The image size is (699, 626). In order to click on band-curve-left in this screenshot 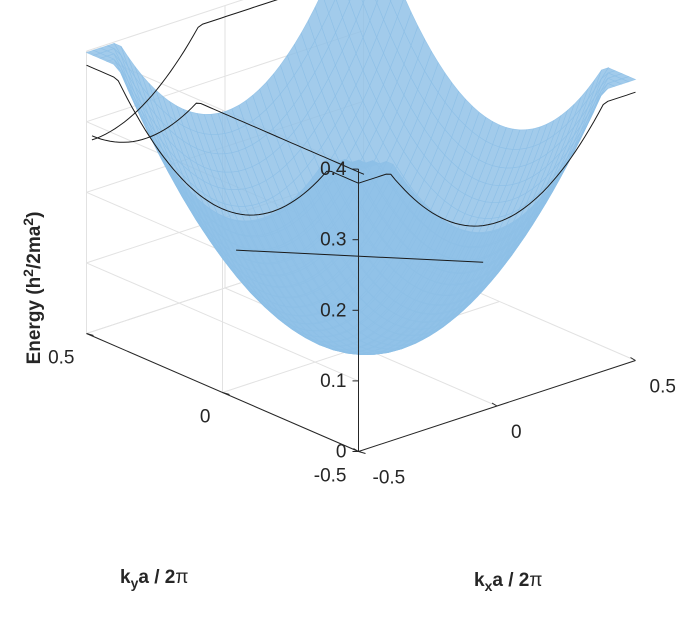, I will do `click(222, 140)`.